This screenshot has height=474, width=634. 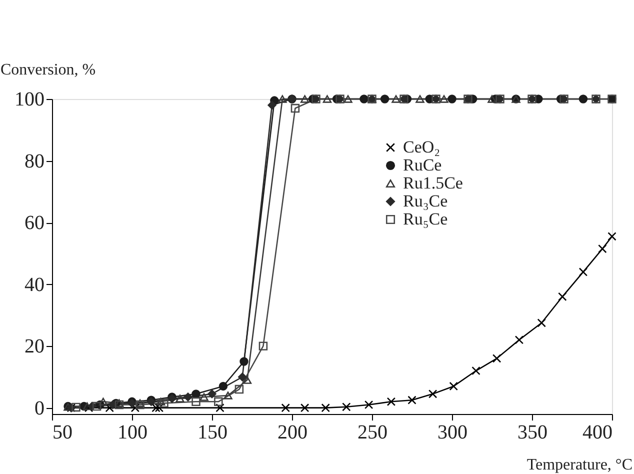 What do you see at coordinates (433, 183) in the screenshot?
I see `legend-label: Ru1.5Ce` at bounding box center [433, 183].